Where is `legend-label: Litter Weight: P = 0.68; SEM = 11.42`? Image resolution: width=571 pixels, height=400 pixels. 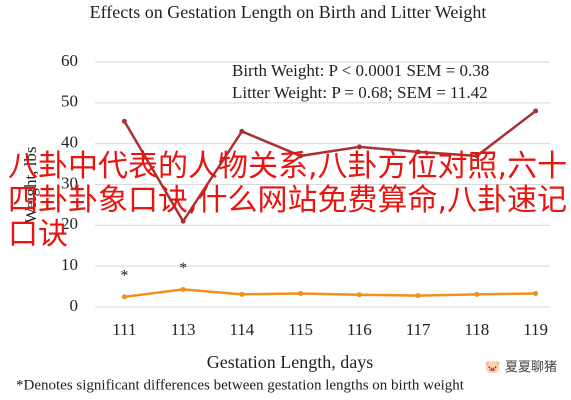
legend-label: Litter Weight: P = 0.68; SEM = 11.42 is located at coordinates (360, 92).